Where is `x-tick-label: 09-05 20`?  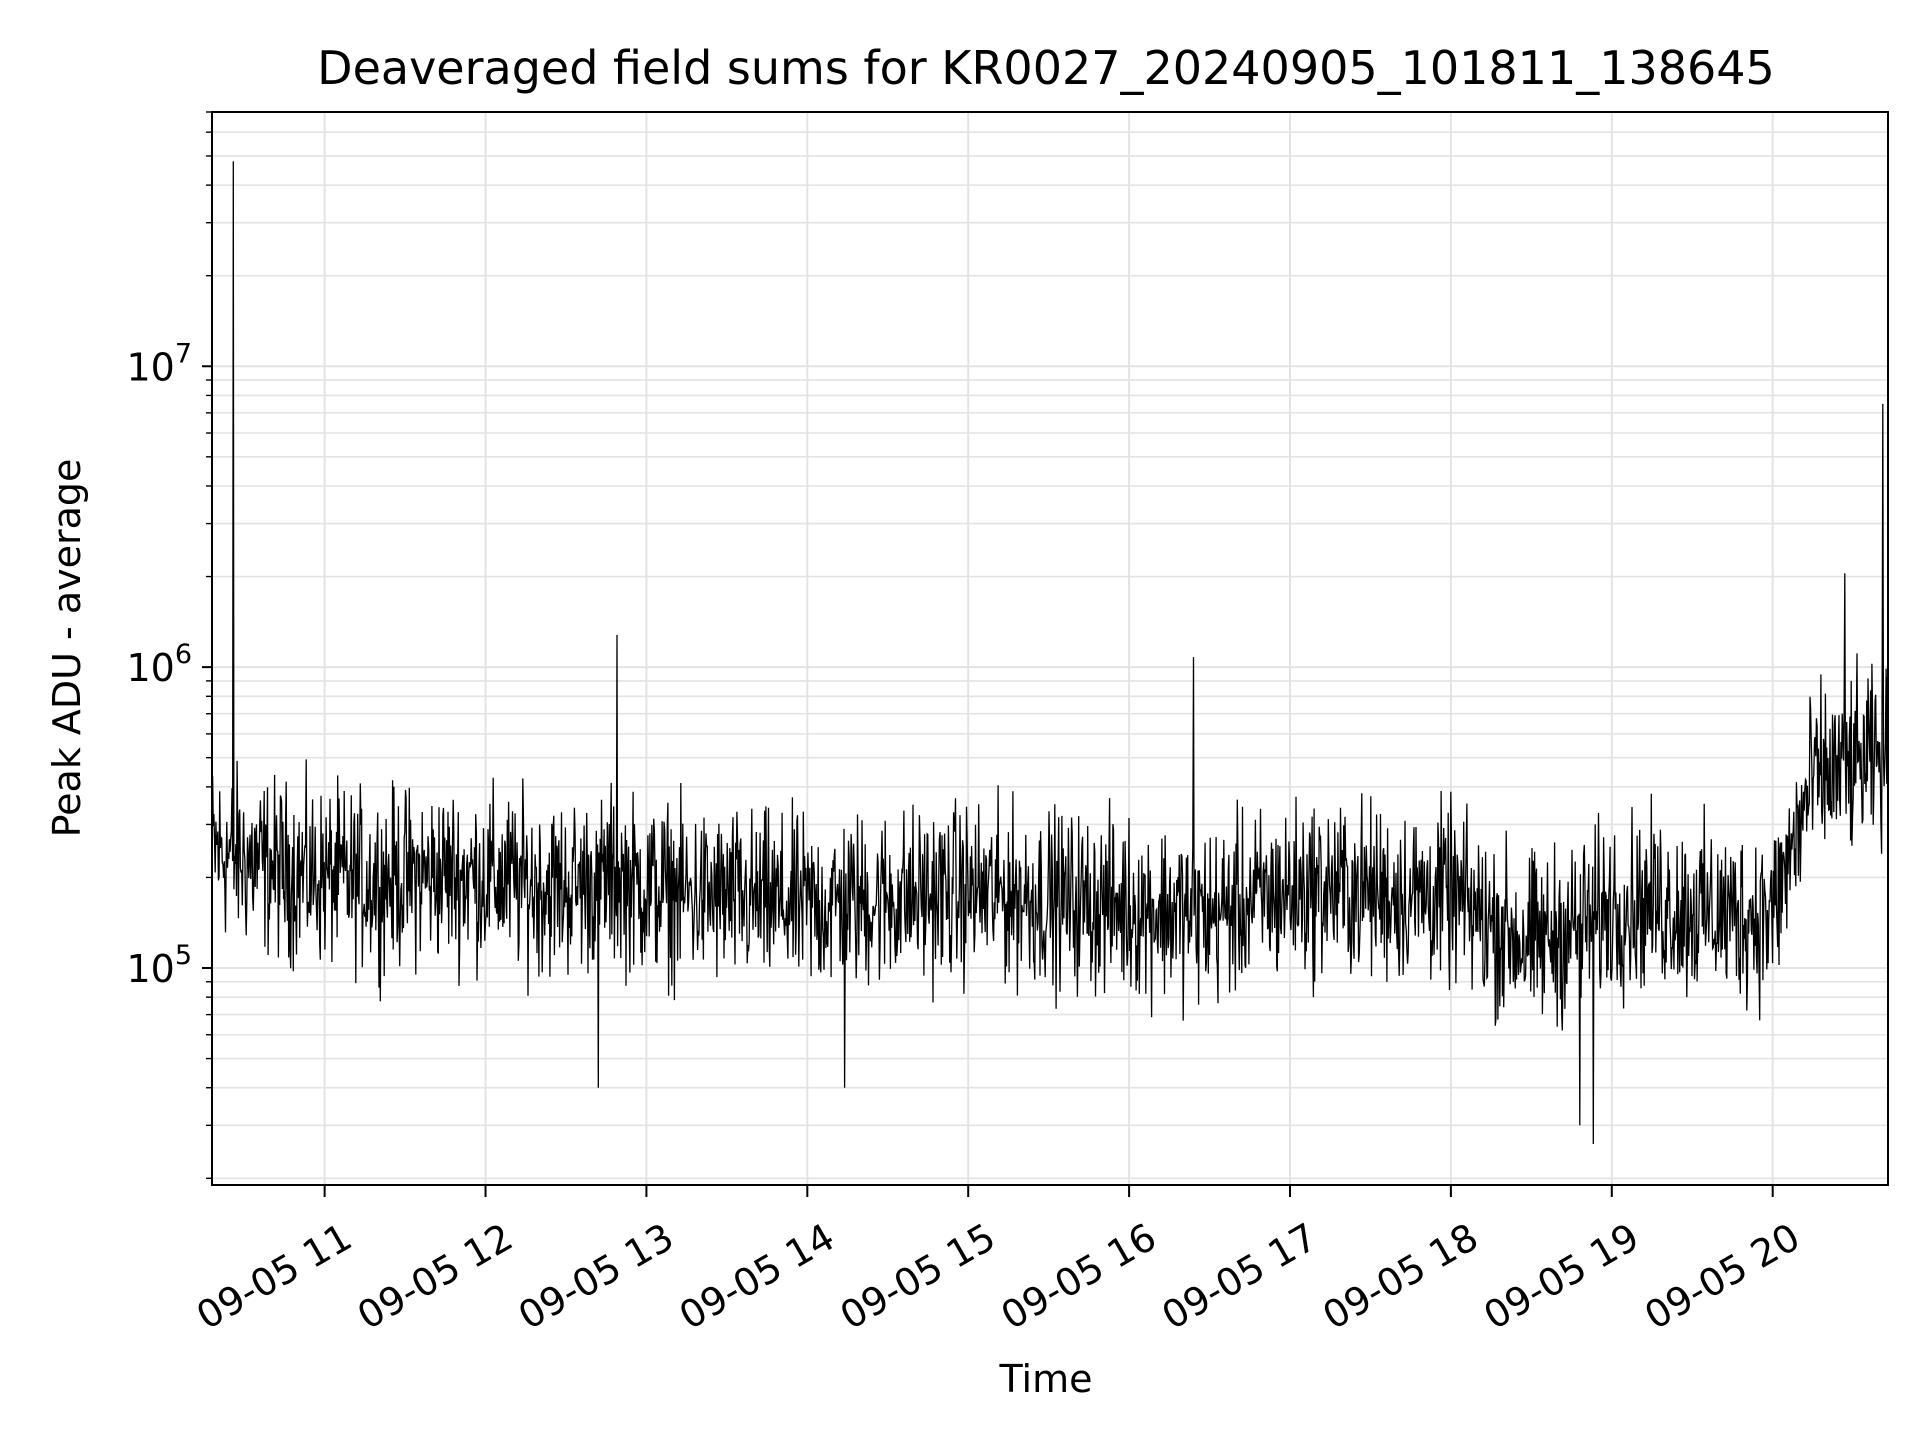 x-tick-label: 09-05 20 is located at coordinates (1722, 1277).